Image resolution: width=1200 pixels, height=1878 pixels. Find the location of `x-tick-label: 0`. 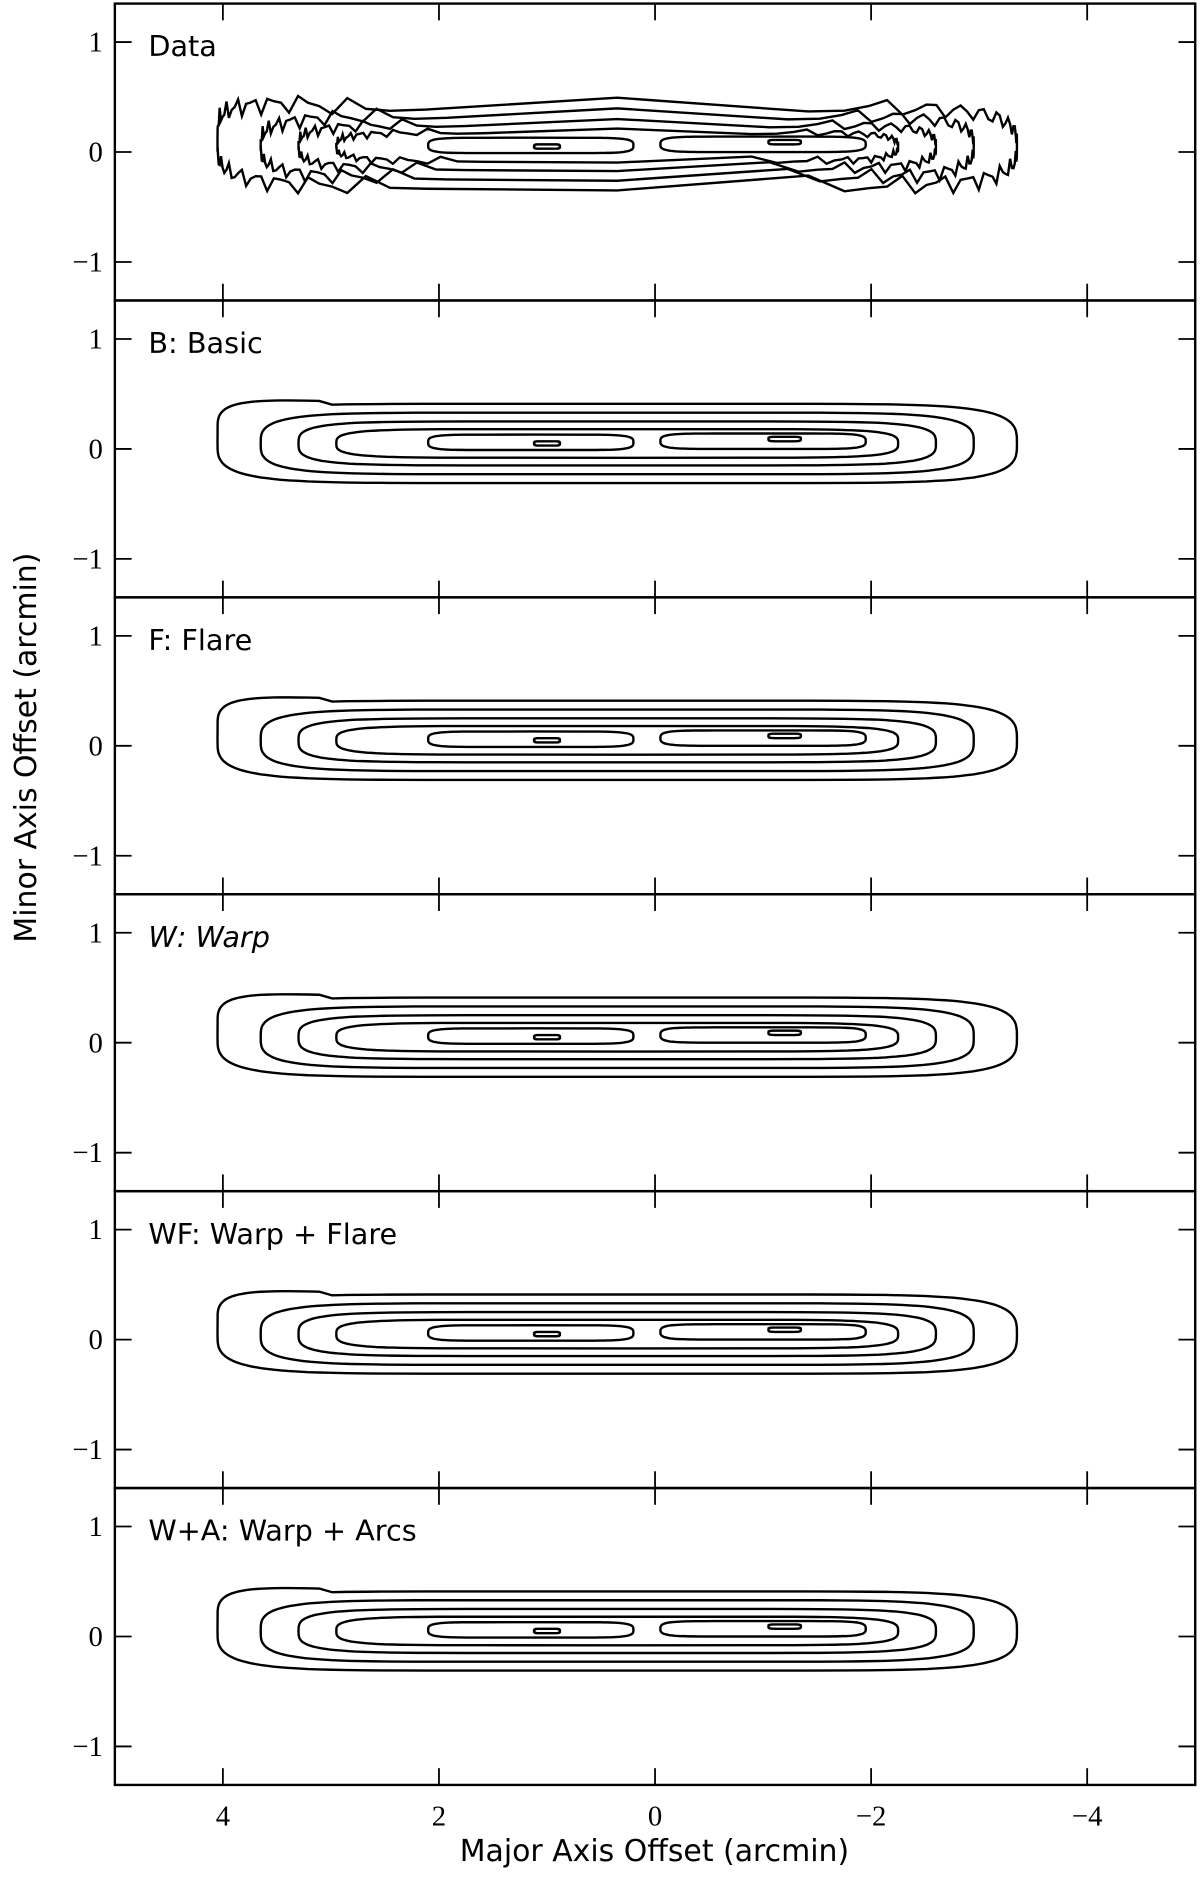

x-tick-label: 0 is located at coordinates (655, 1817).